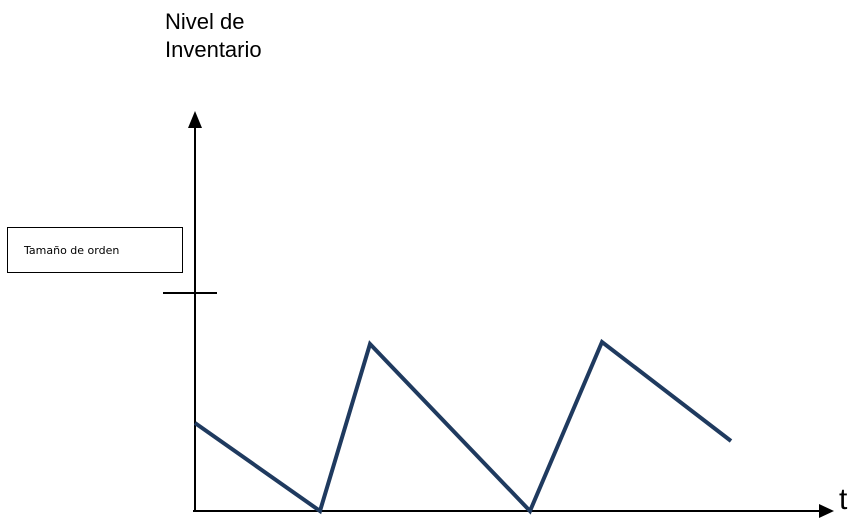  Describe the element at coordinates (72, 250) in the screenshot. I see `order-size-label: Tamaño de orden` at that location.